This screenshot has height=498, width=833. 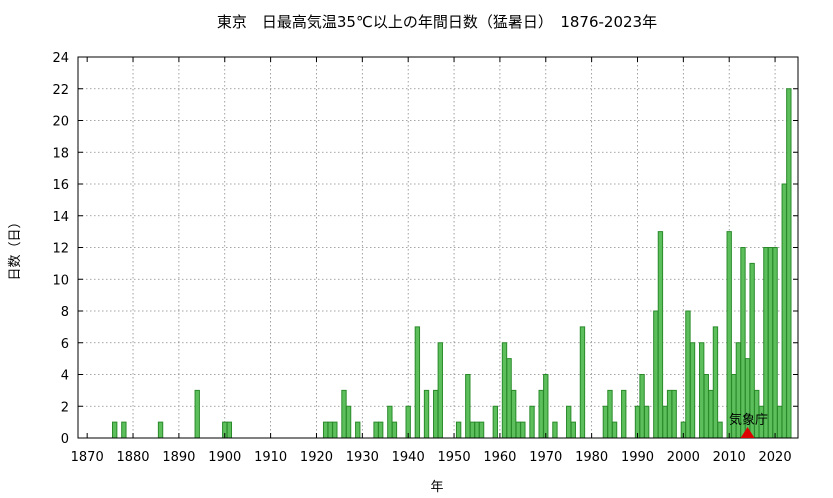 I want to click on bar-1998, so click(x=674, y=414).